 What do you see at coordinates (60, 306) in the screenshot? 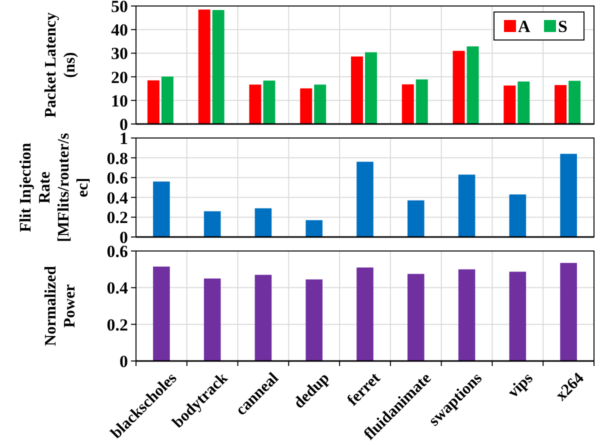
I see `y-axis-title: Normalized Power` at bounding box center [60, 306].